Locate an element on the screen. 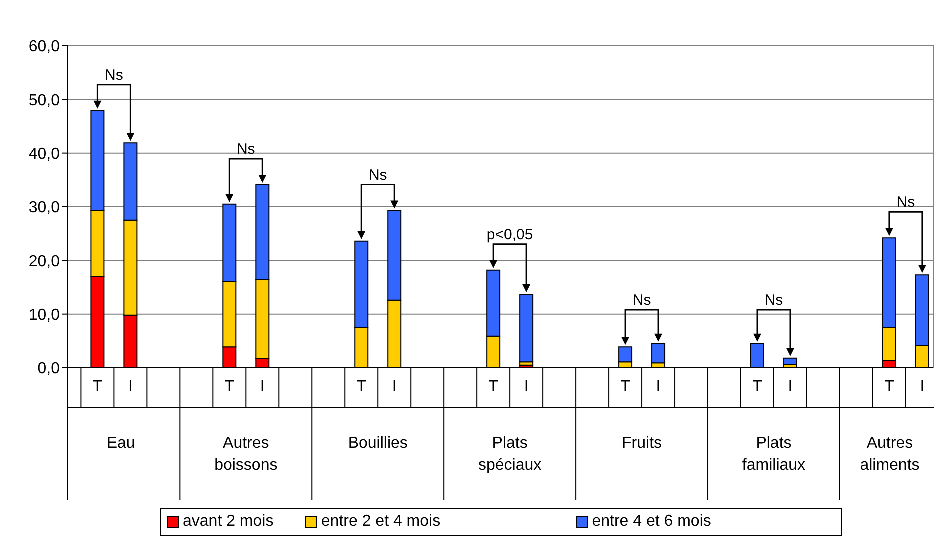  text: Autres aliments is located at coordinates (890, 454).